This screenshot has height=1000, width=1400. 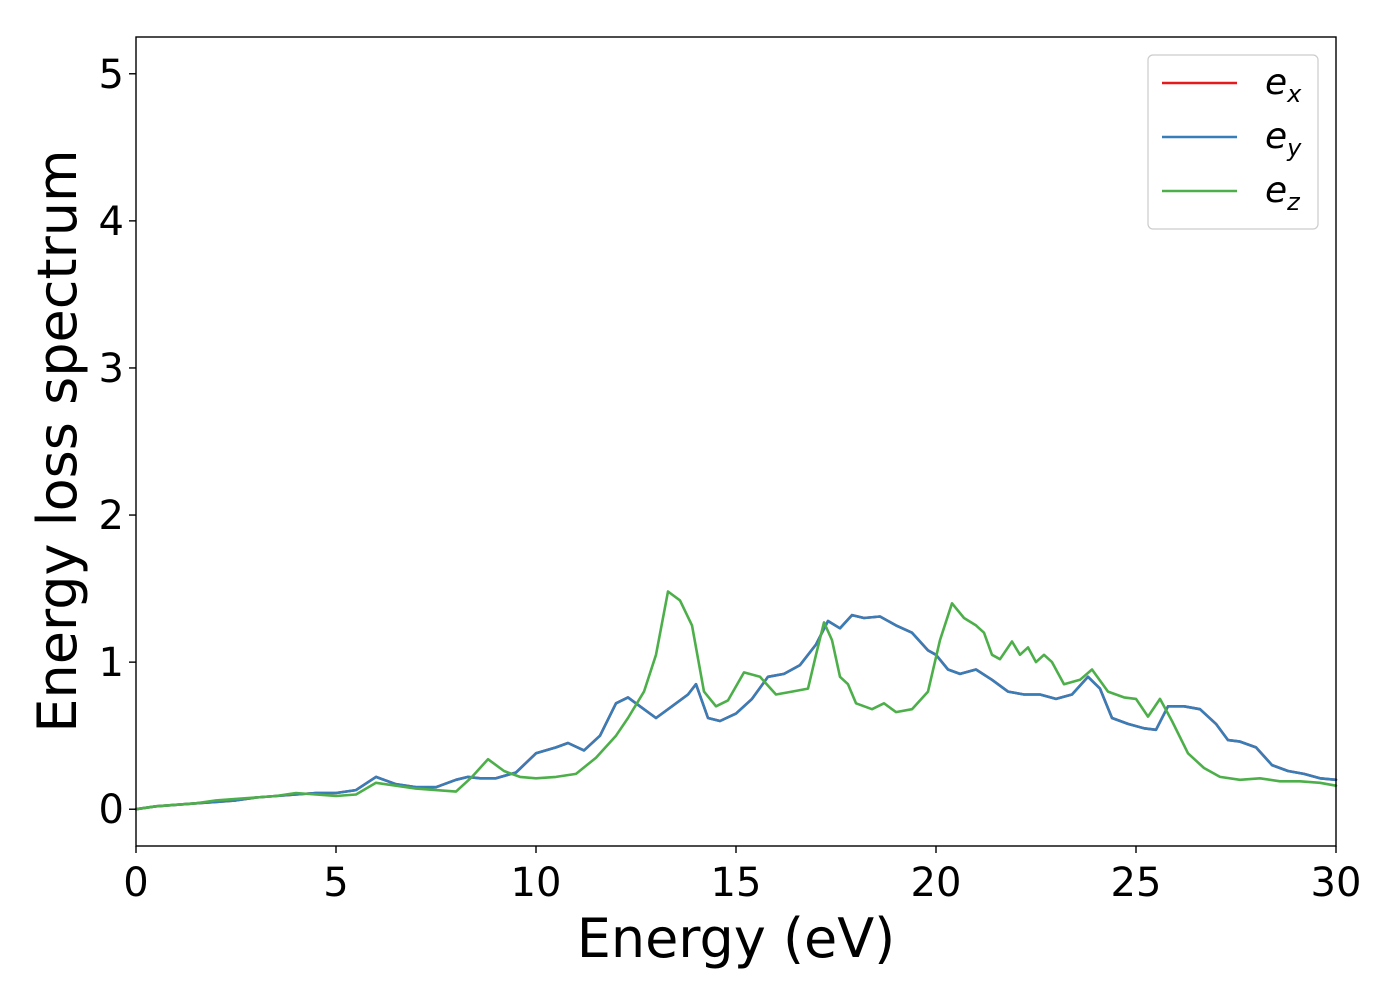 What do you see at coordinates (736, 938) in the screenshot?
I see `x-axis-title: Energy (eV)` at bounding box center [736, 938].